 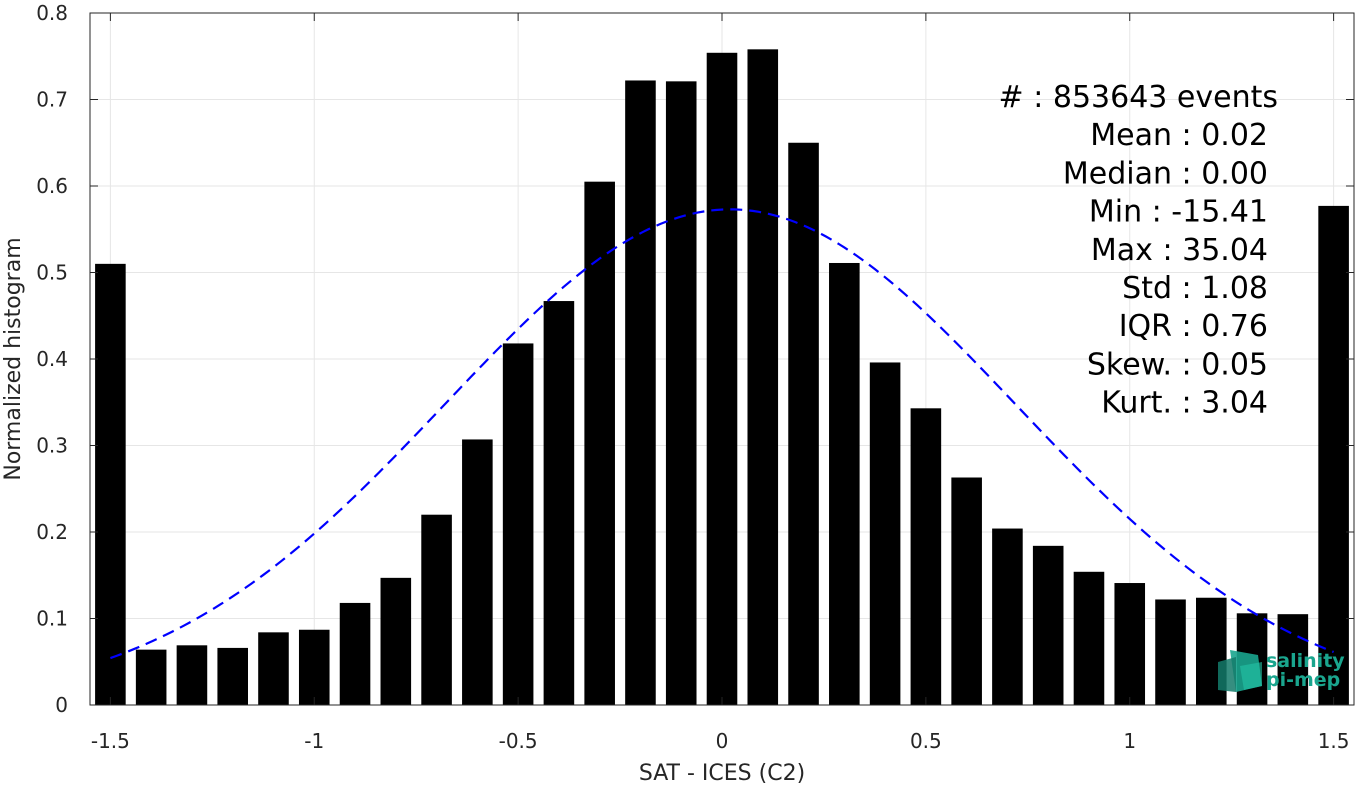 I want to click on y-tick-label: 0.8, so click(x=52, y=13).